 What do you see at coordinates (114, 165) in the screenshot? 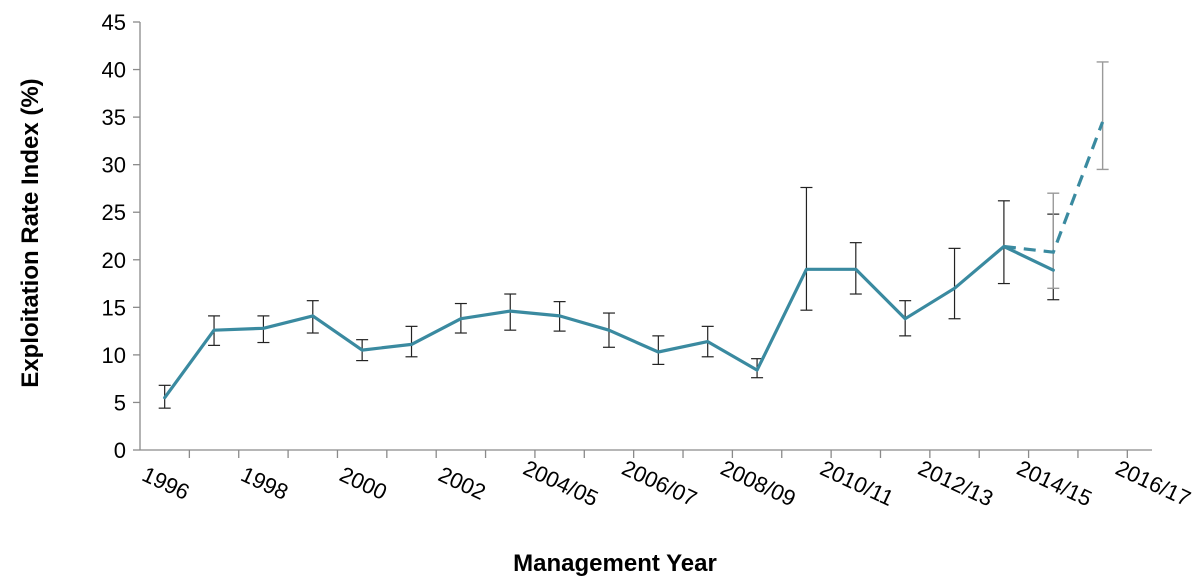
I see `y-tick-label: 30` at bounding box center [114, 165].